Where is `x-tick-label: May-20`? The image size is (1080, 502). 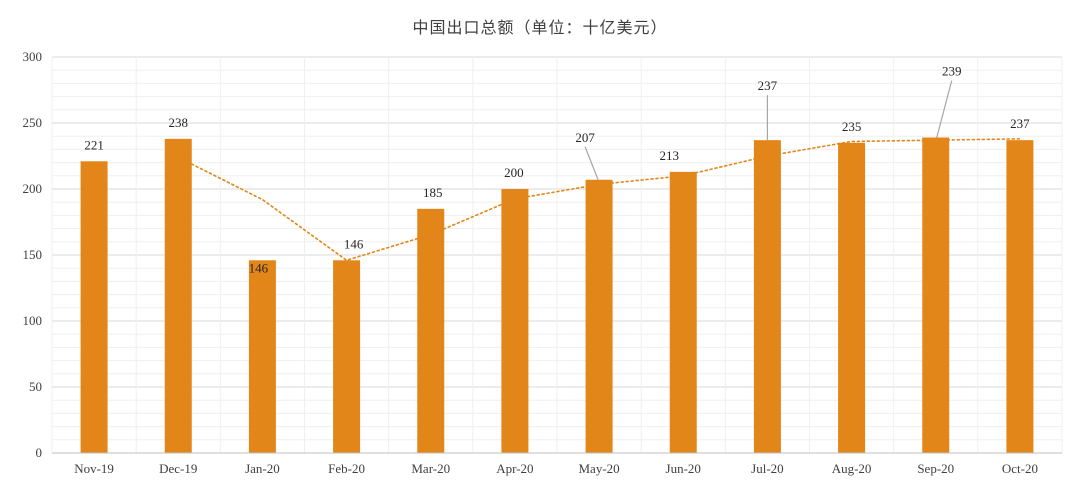
x-tick-label: May-20 is located at coordinates (598, 468).